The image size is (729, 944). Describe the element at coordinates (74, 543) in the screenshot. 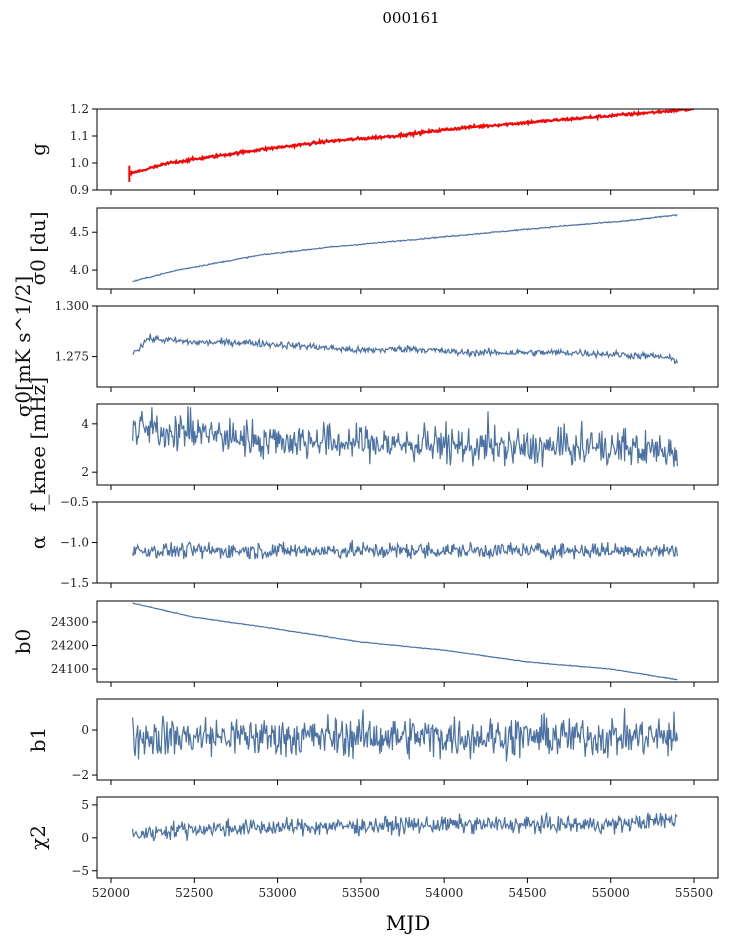

I see `y-tick-label: −1.0` at that location.